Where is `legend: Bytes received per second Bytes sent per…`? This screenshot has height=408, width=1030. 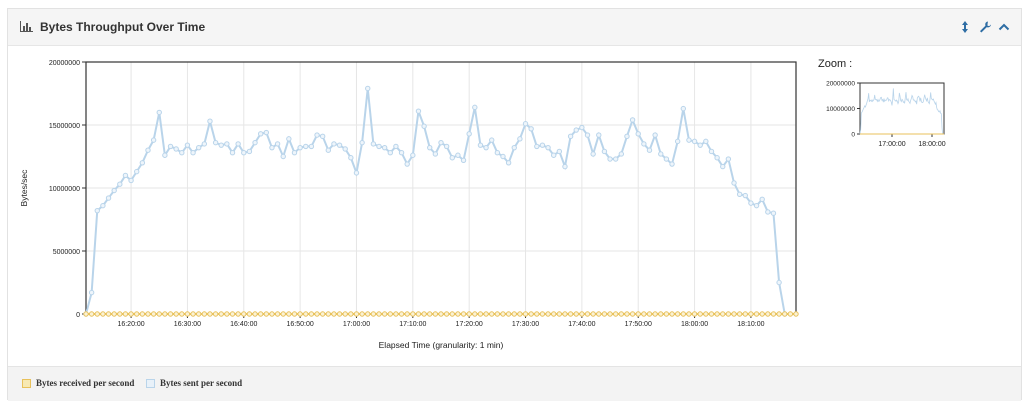
legend: Bytes received per second Bytes sent per… is located at coordinates (514, 383).